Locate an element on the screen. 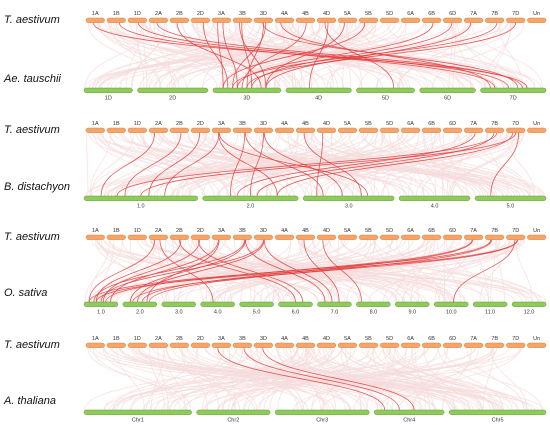  bottom-species-label: Ae. tauschii is located at coordinates (32, 79).